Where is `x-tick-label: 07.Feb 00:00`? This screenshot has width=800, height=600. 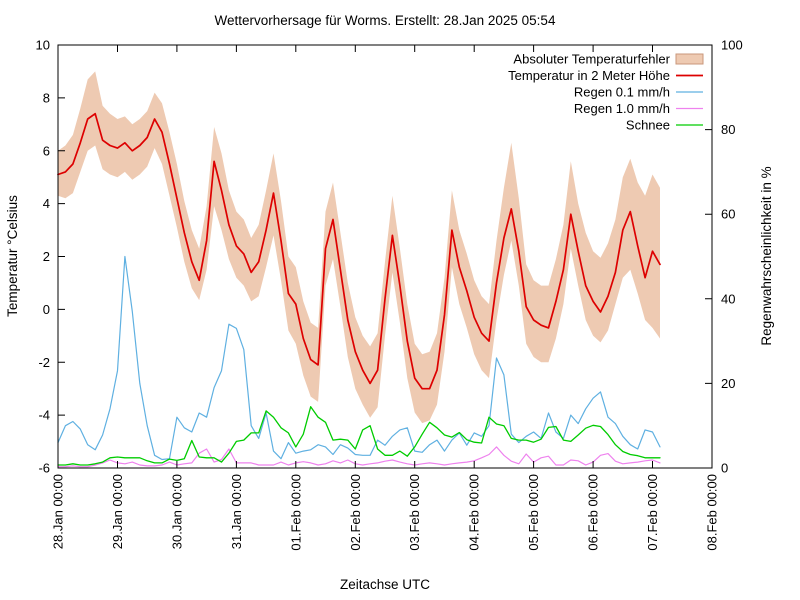
x-tick-label: 07.Feb 00:00 is located at coordinates (652, 512).